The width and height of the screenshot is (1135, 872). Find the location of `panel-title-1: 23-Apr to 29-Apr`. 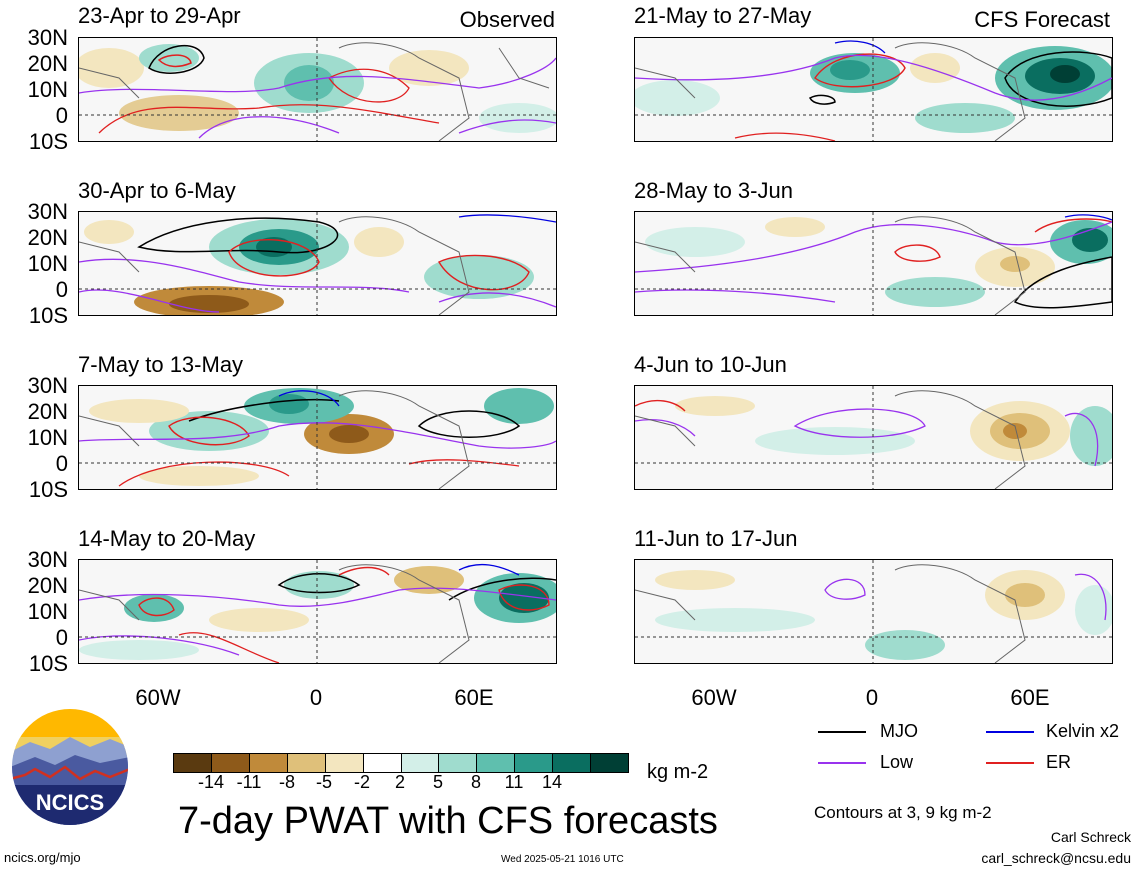

panel-title-1: 23-Apr to 29-Apr is located at coordinates (159, 15).